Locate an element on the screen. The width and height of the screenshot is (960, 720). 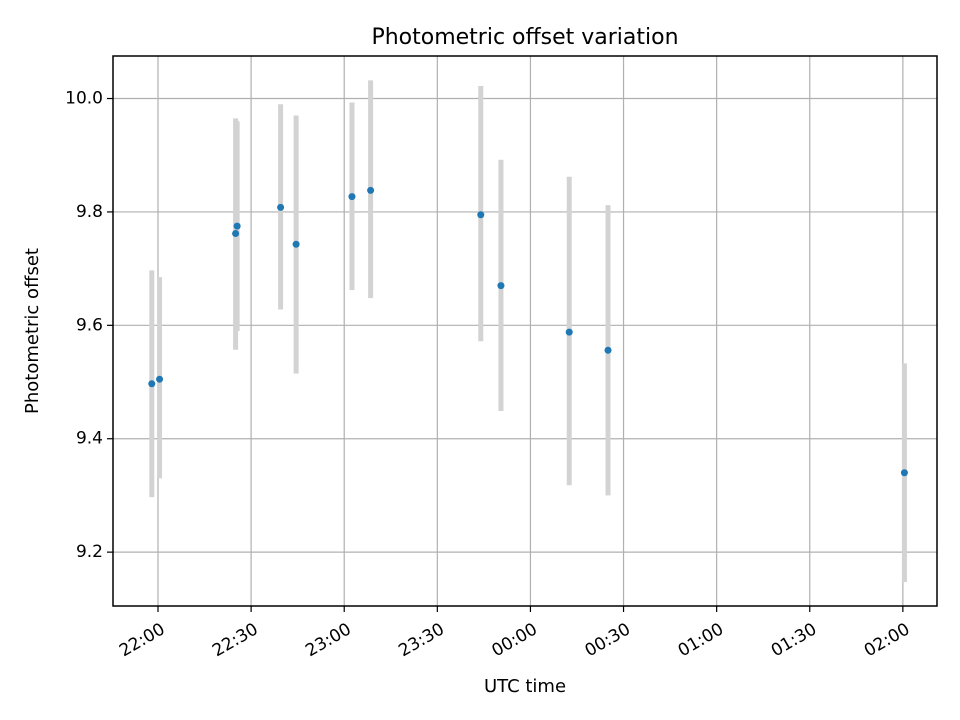
x-axis-label: UTC time is located at coordinates (525, 686).